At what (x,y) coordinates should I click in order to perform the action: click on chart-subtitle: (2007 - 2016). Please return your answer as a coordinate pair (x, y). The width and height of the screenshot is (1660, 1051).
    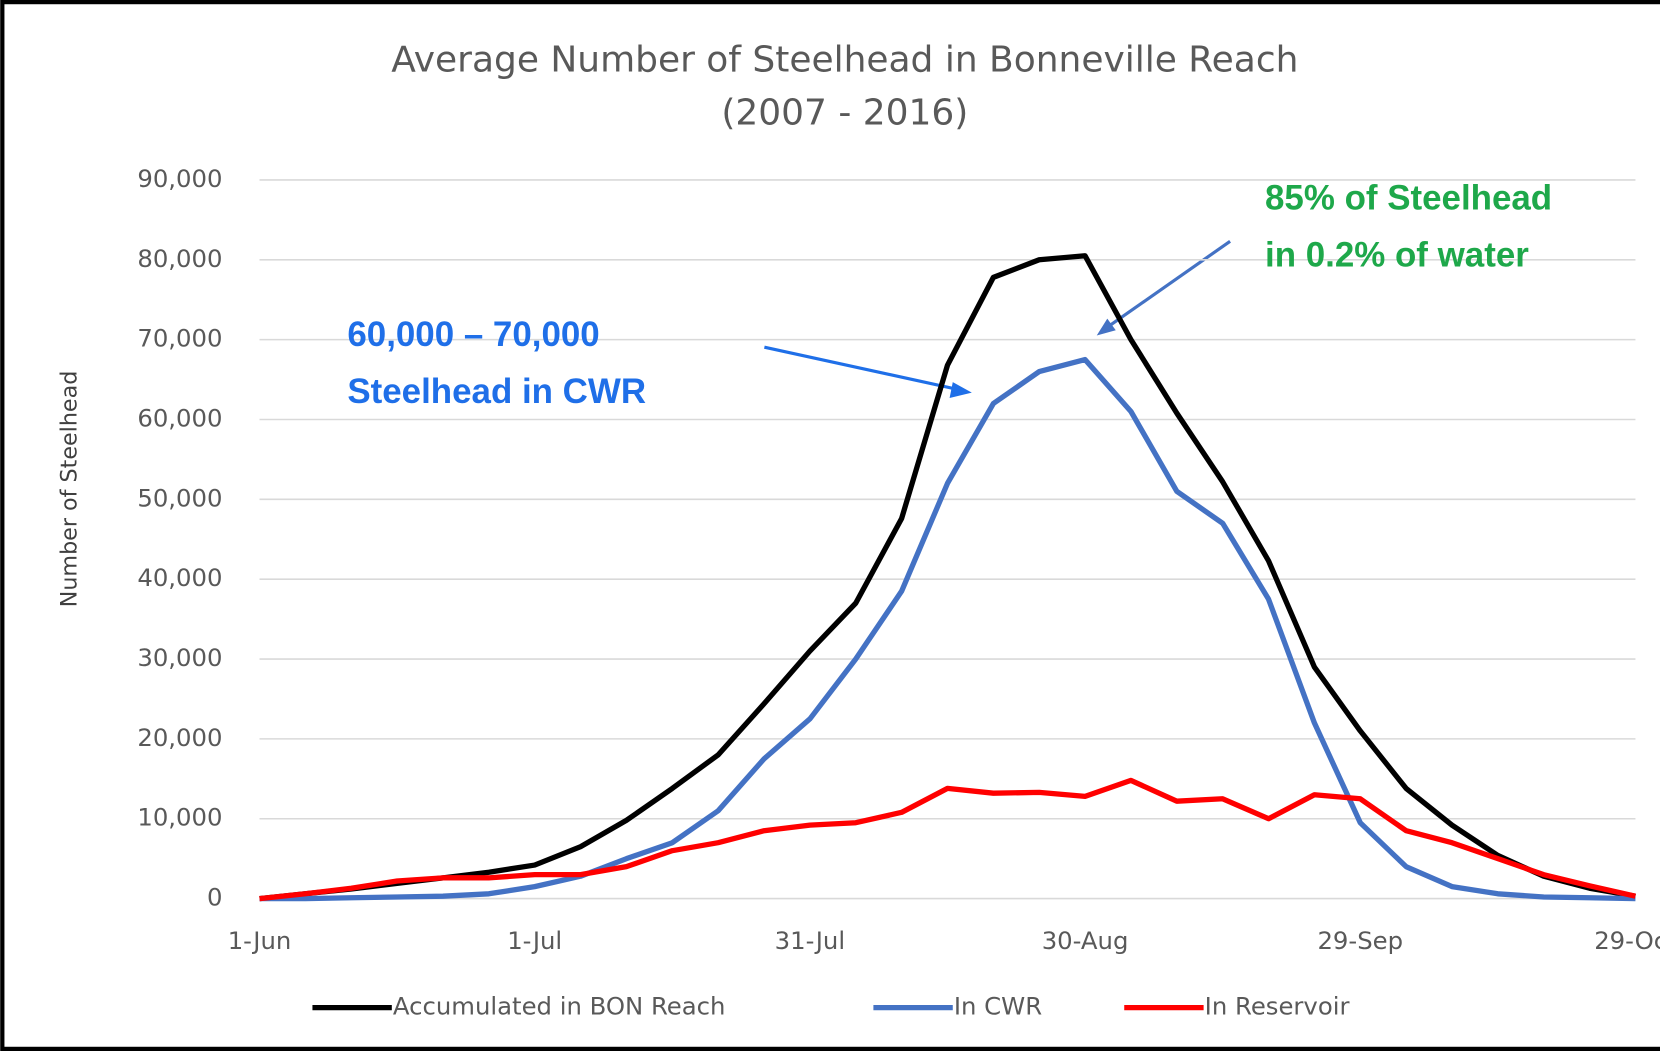
    Looking at the image, I should click on (844, 112).